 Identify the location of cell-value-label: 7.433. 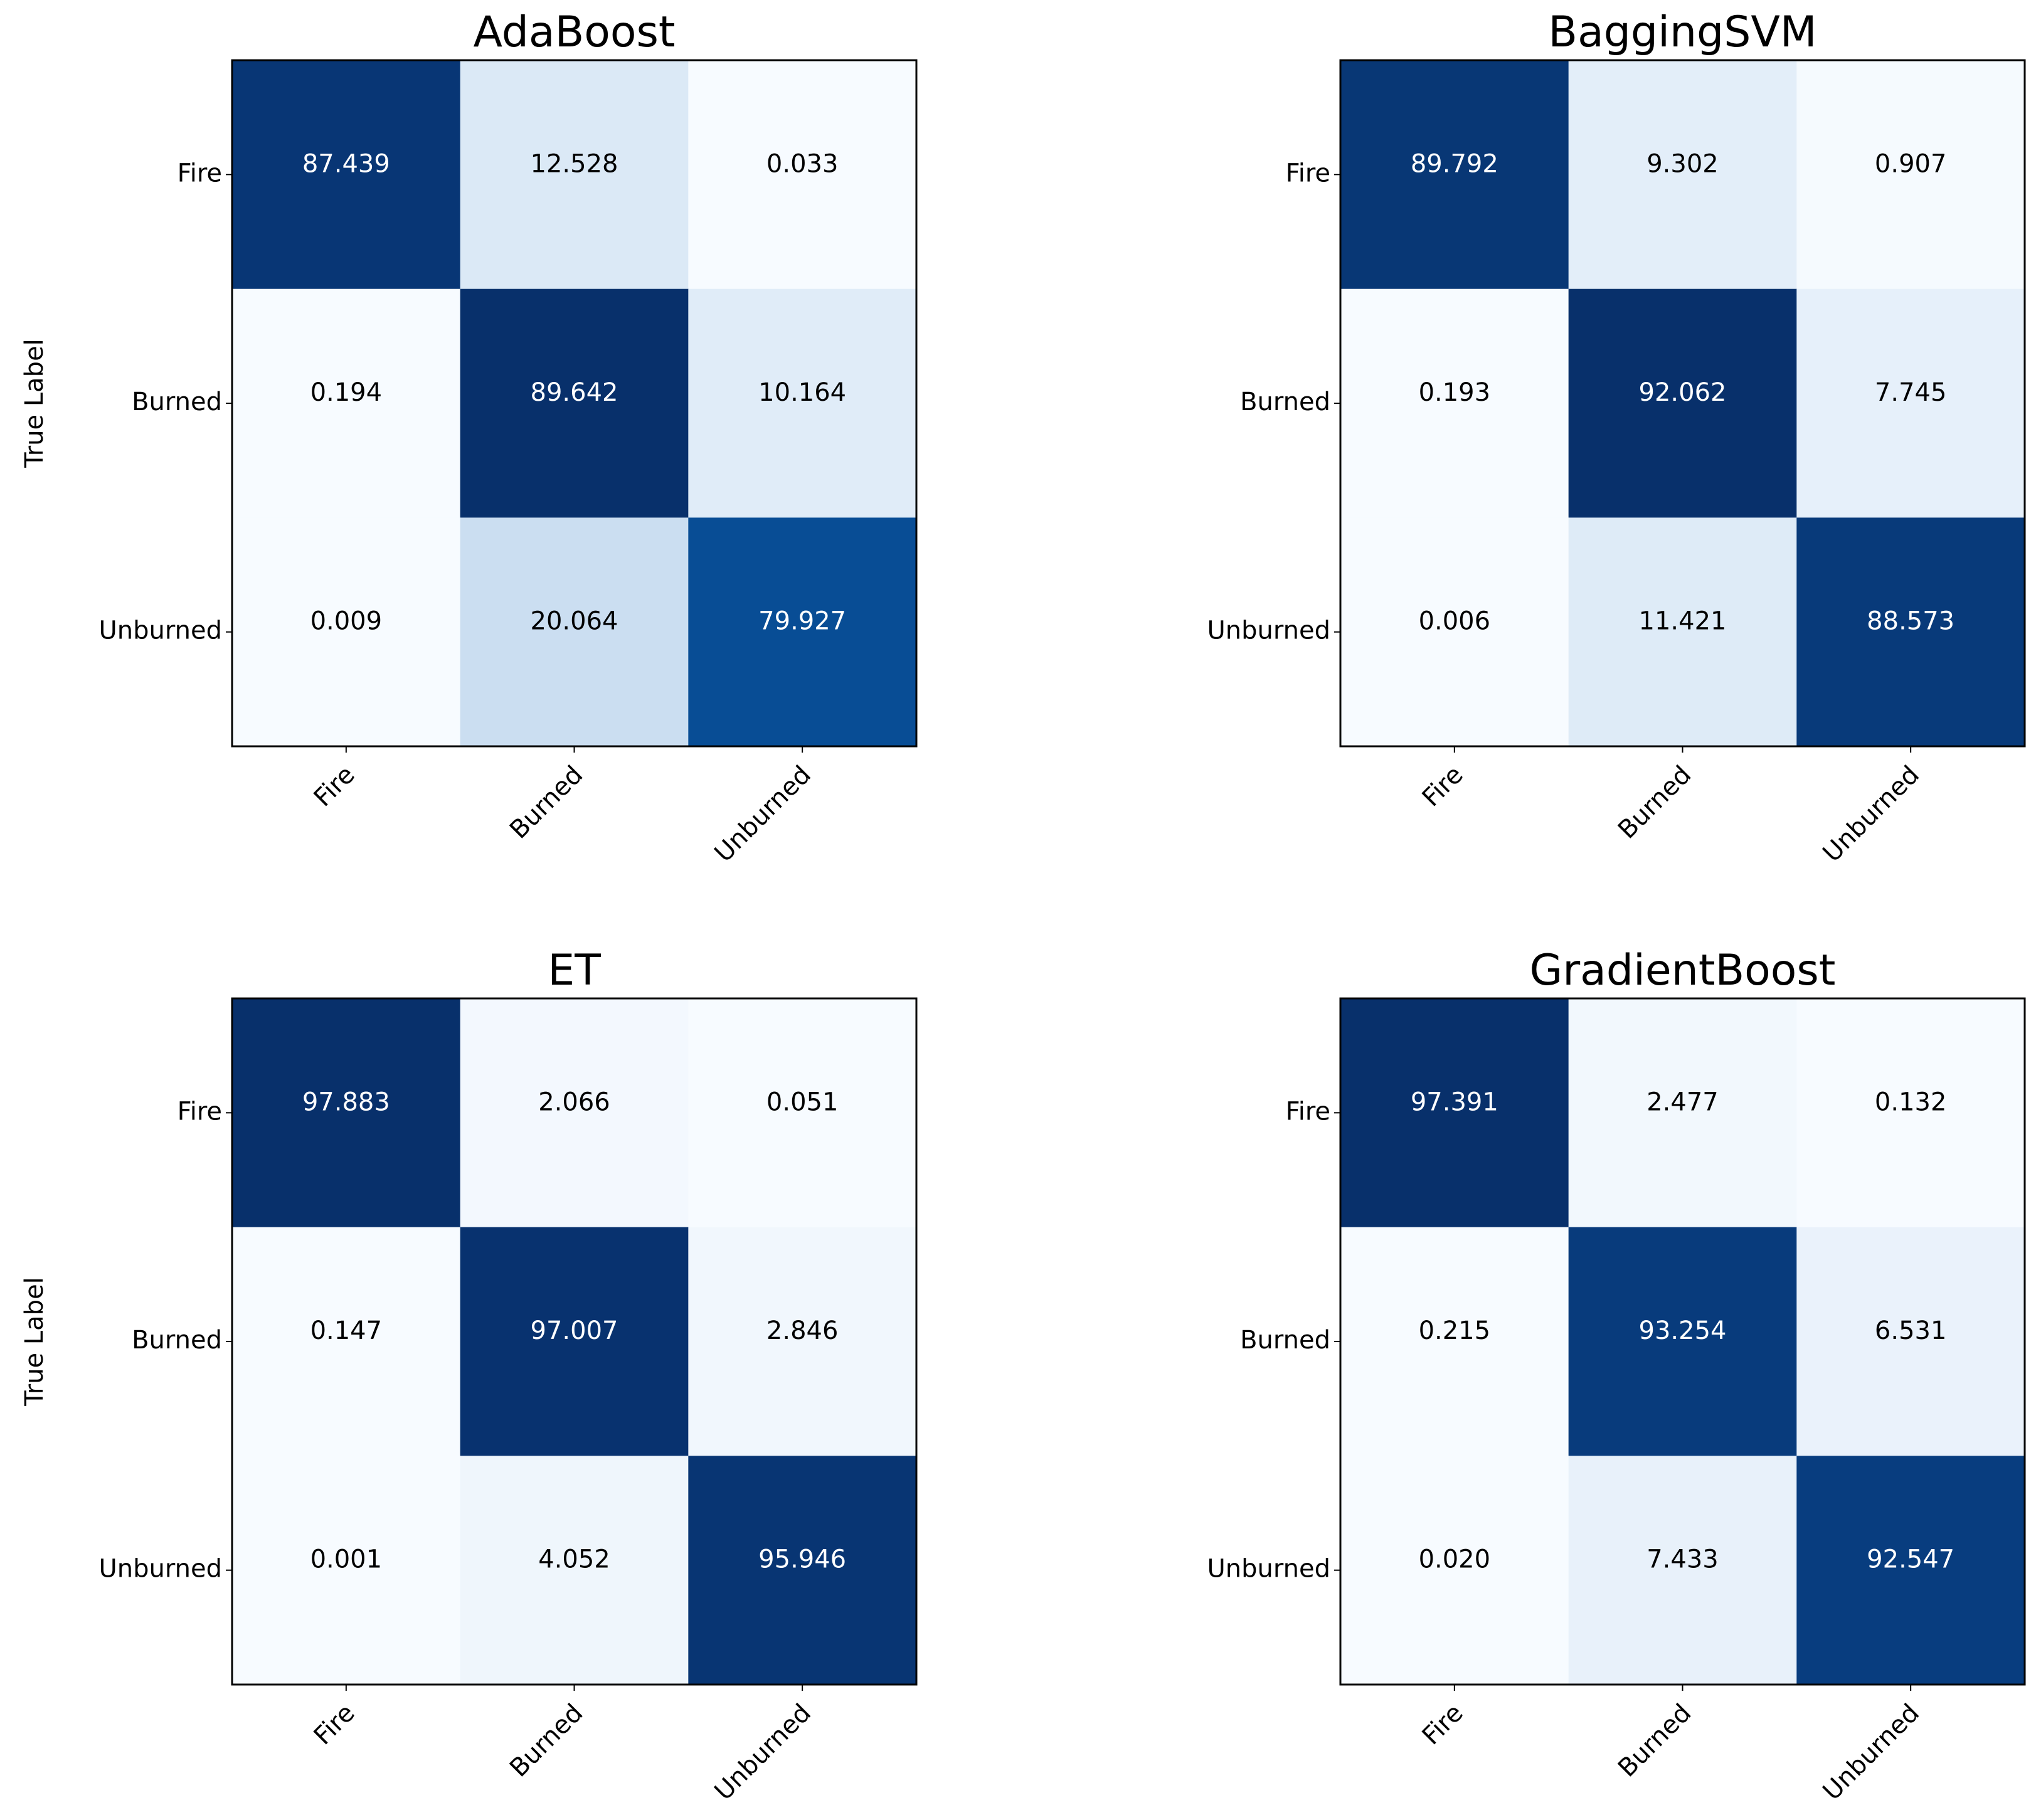
(1682, 1560).